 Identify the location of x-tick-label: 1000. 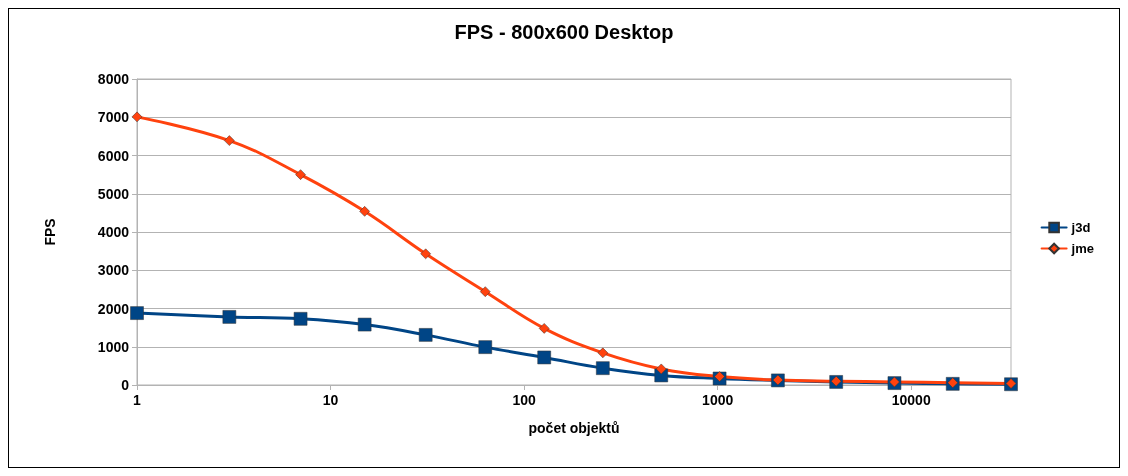
(718, 400).